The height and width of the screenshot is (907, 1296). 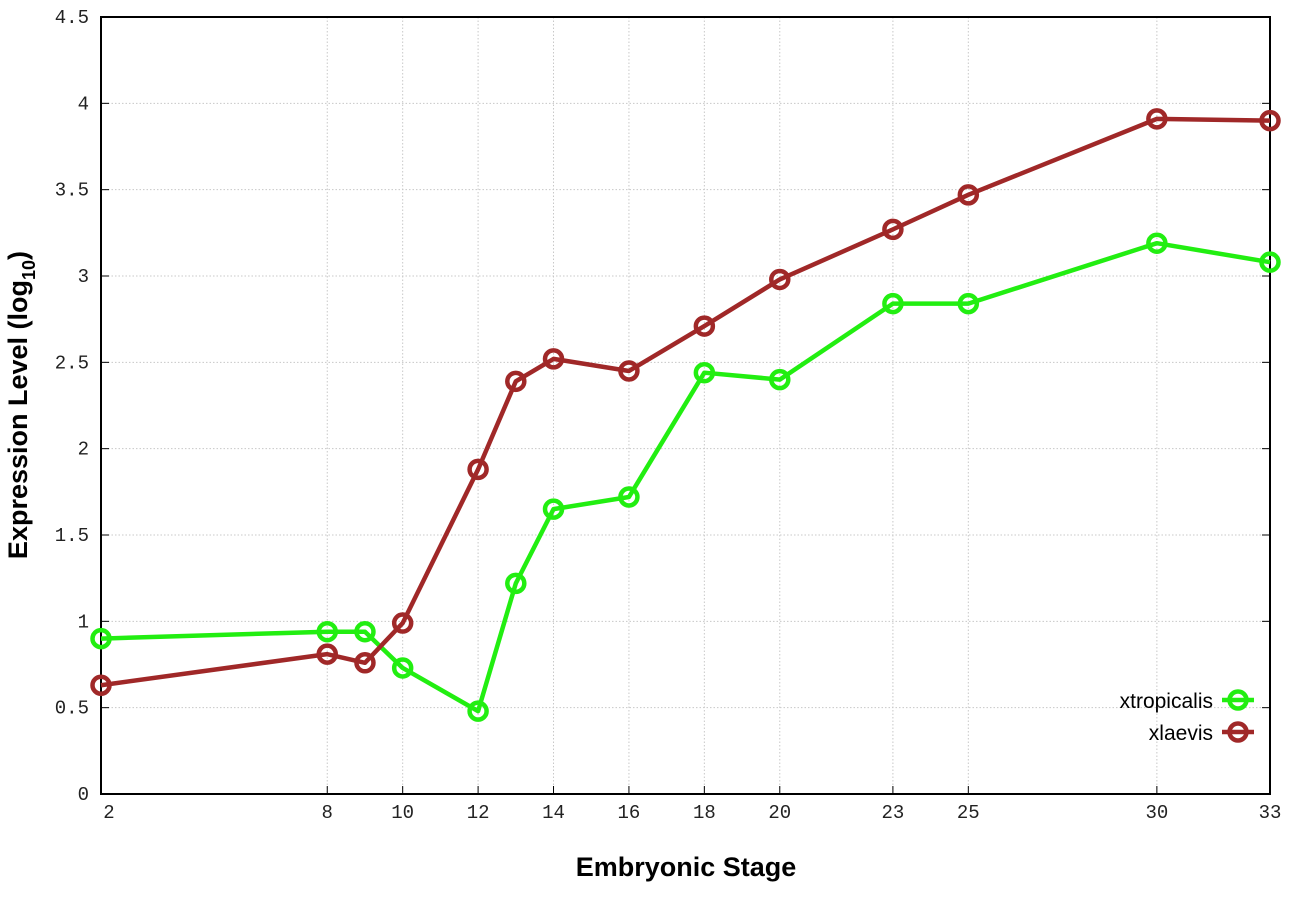 I want to click on x-tick-label: 8, so click(x=327, y=813).